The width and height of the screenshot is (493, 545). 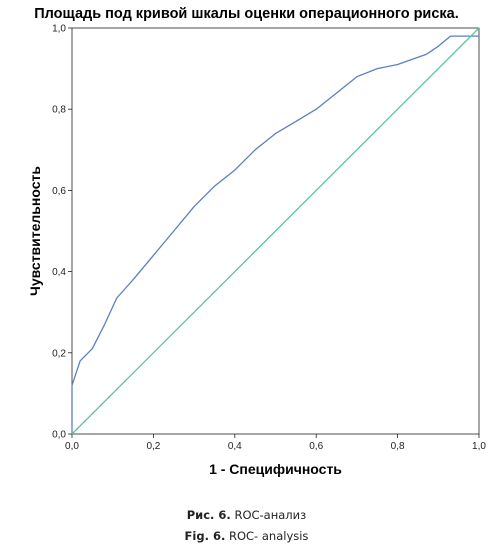 What do you see at coordinates (59, 29) in the screenshot?
I see `y-tick-label: 1,0` at bounding box center [59, 29].